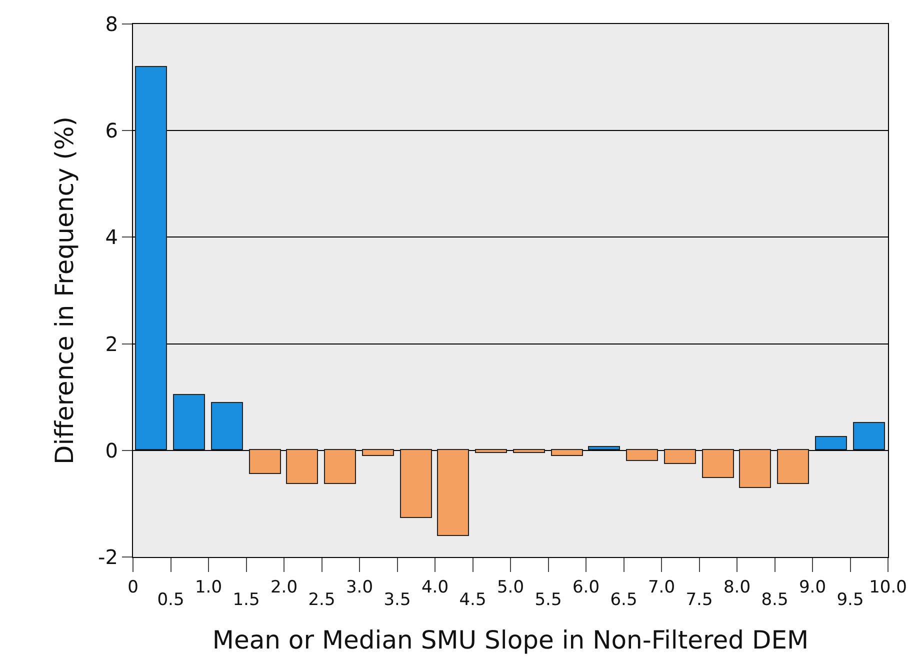 Image resolution: width=919 pixels, height=661 pixels. What do you see at coordinates (812, 587) in the screenshot?
I see `x-tick-label: 9.0` at bounding box center [812, 587].